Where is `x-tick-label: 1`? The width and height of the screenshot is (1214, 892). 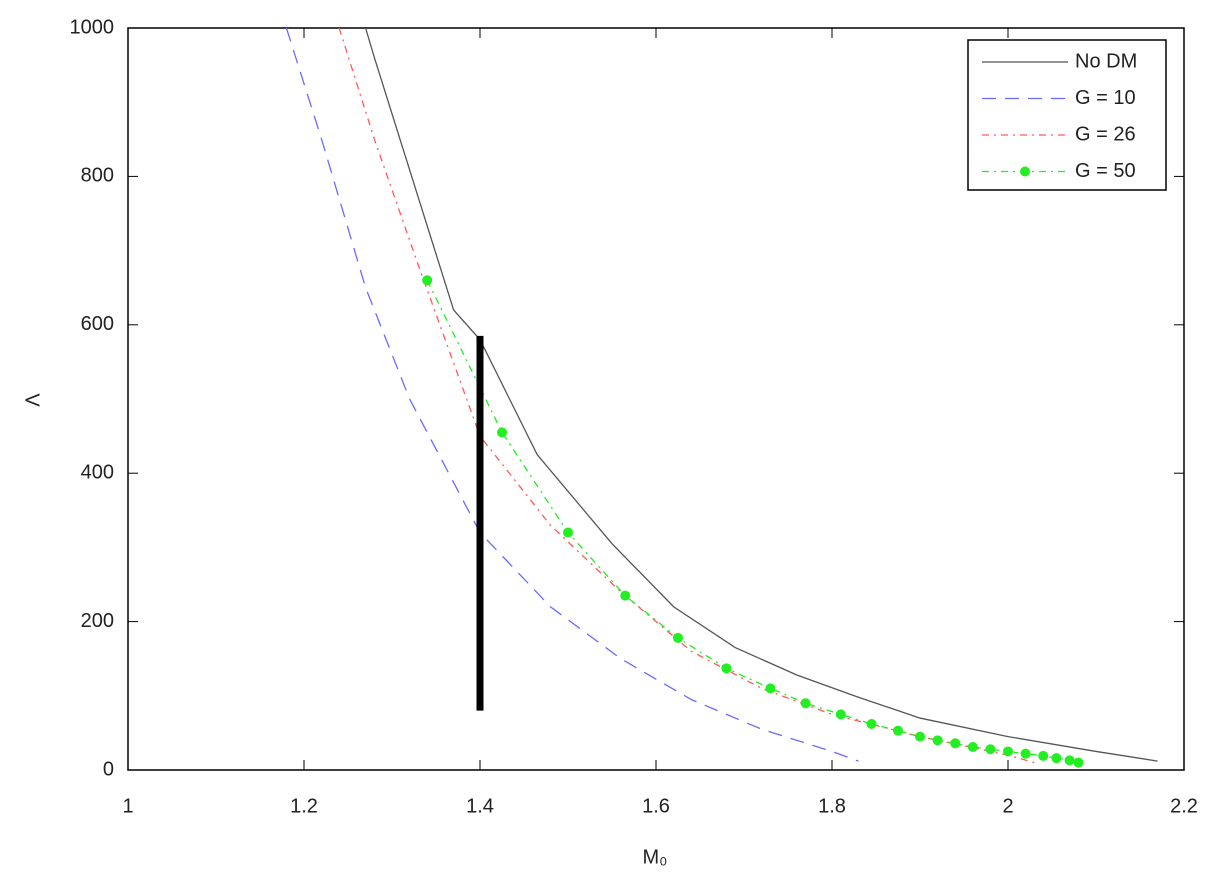
x-tick-label: 1 is located at coordinates (127, 806).